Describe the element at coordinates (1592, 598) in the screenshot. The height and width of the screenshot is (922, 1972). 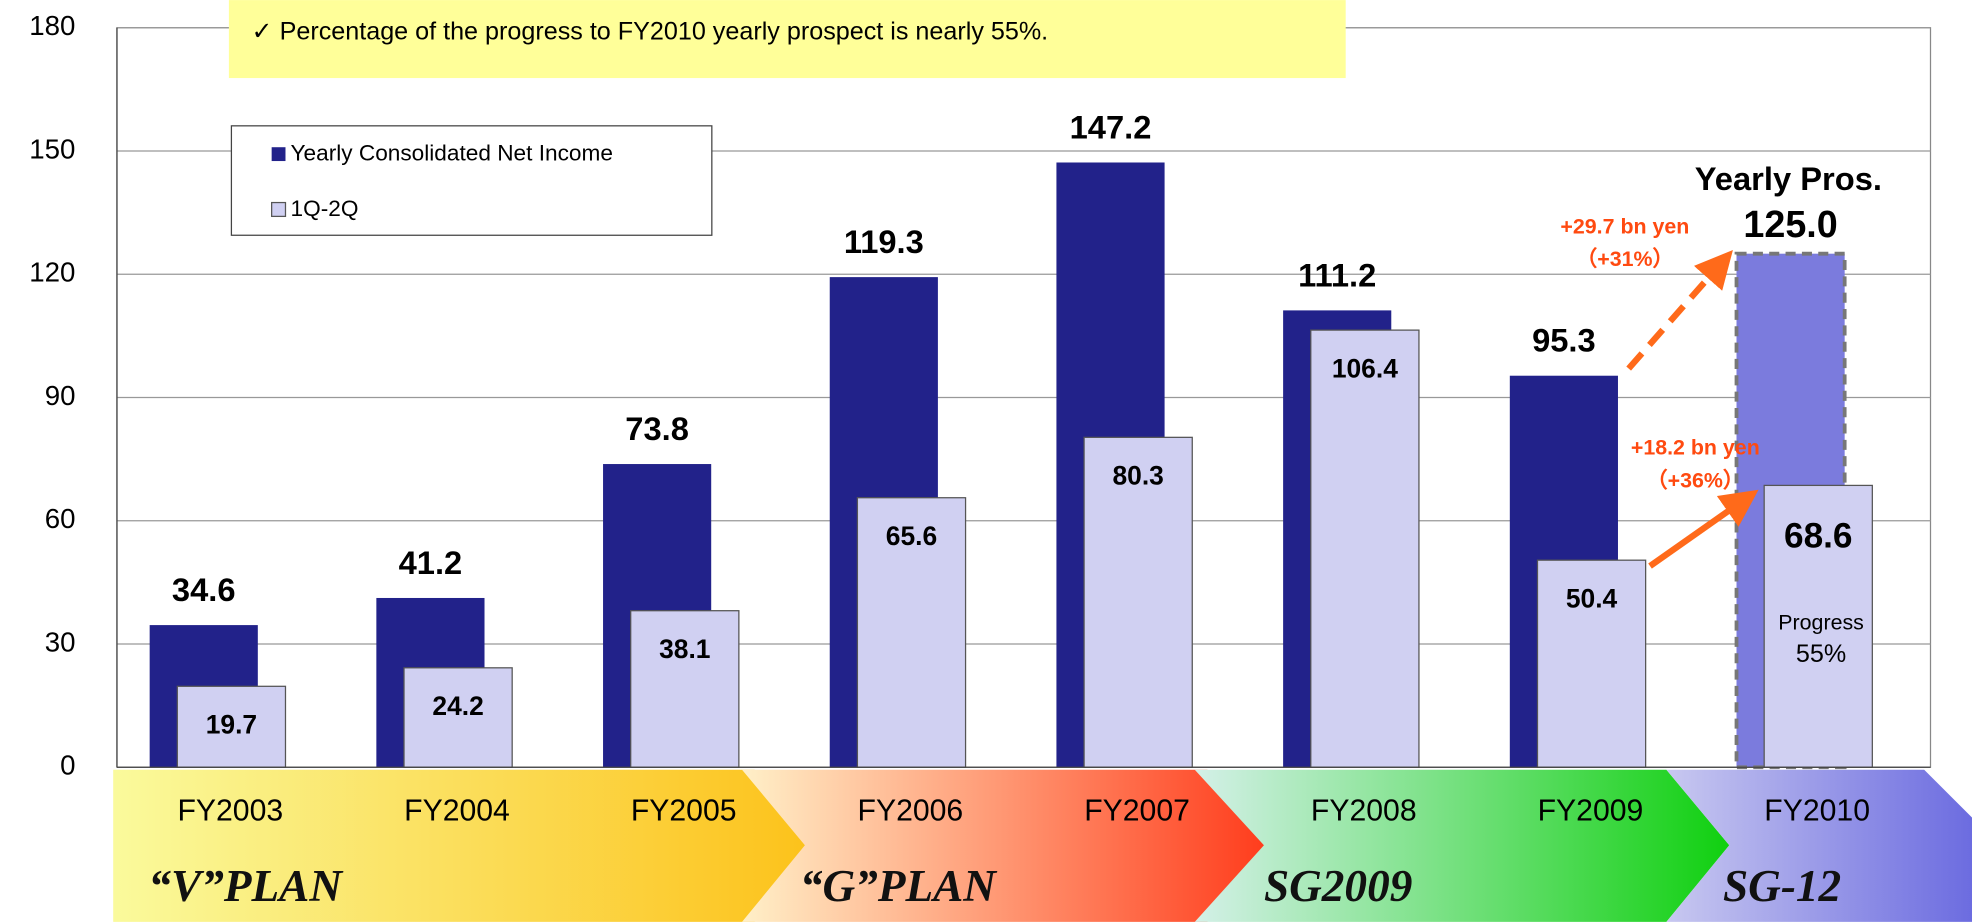
I see `value-label: 50.4` at that location.